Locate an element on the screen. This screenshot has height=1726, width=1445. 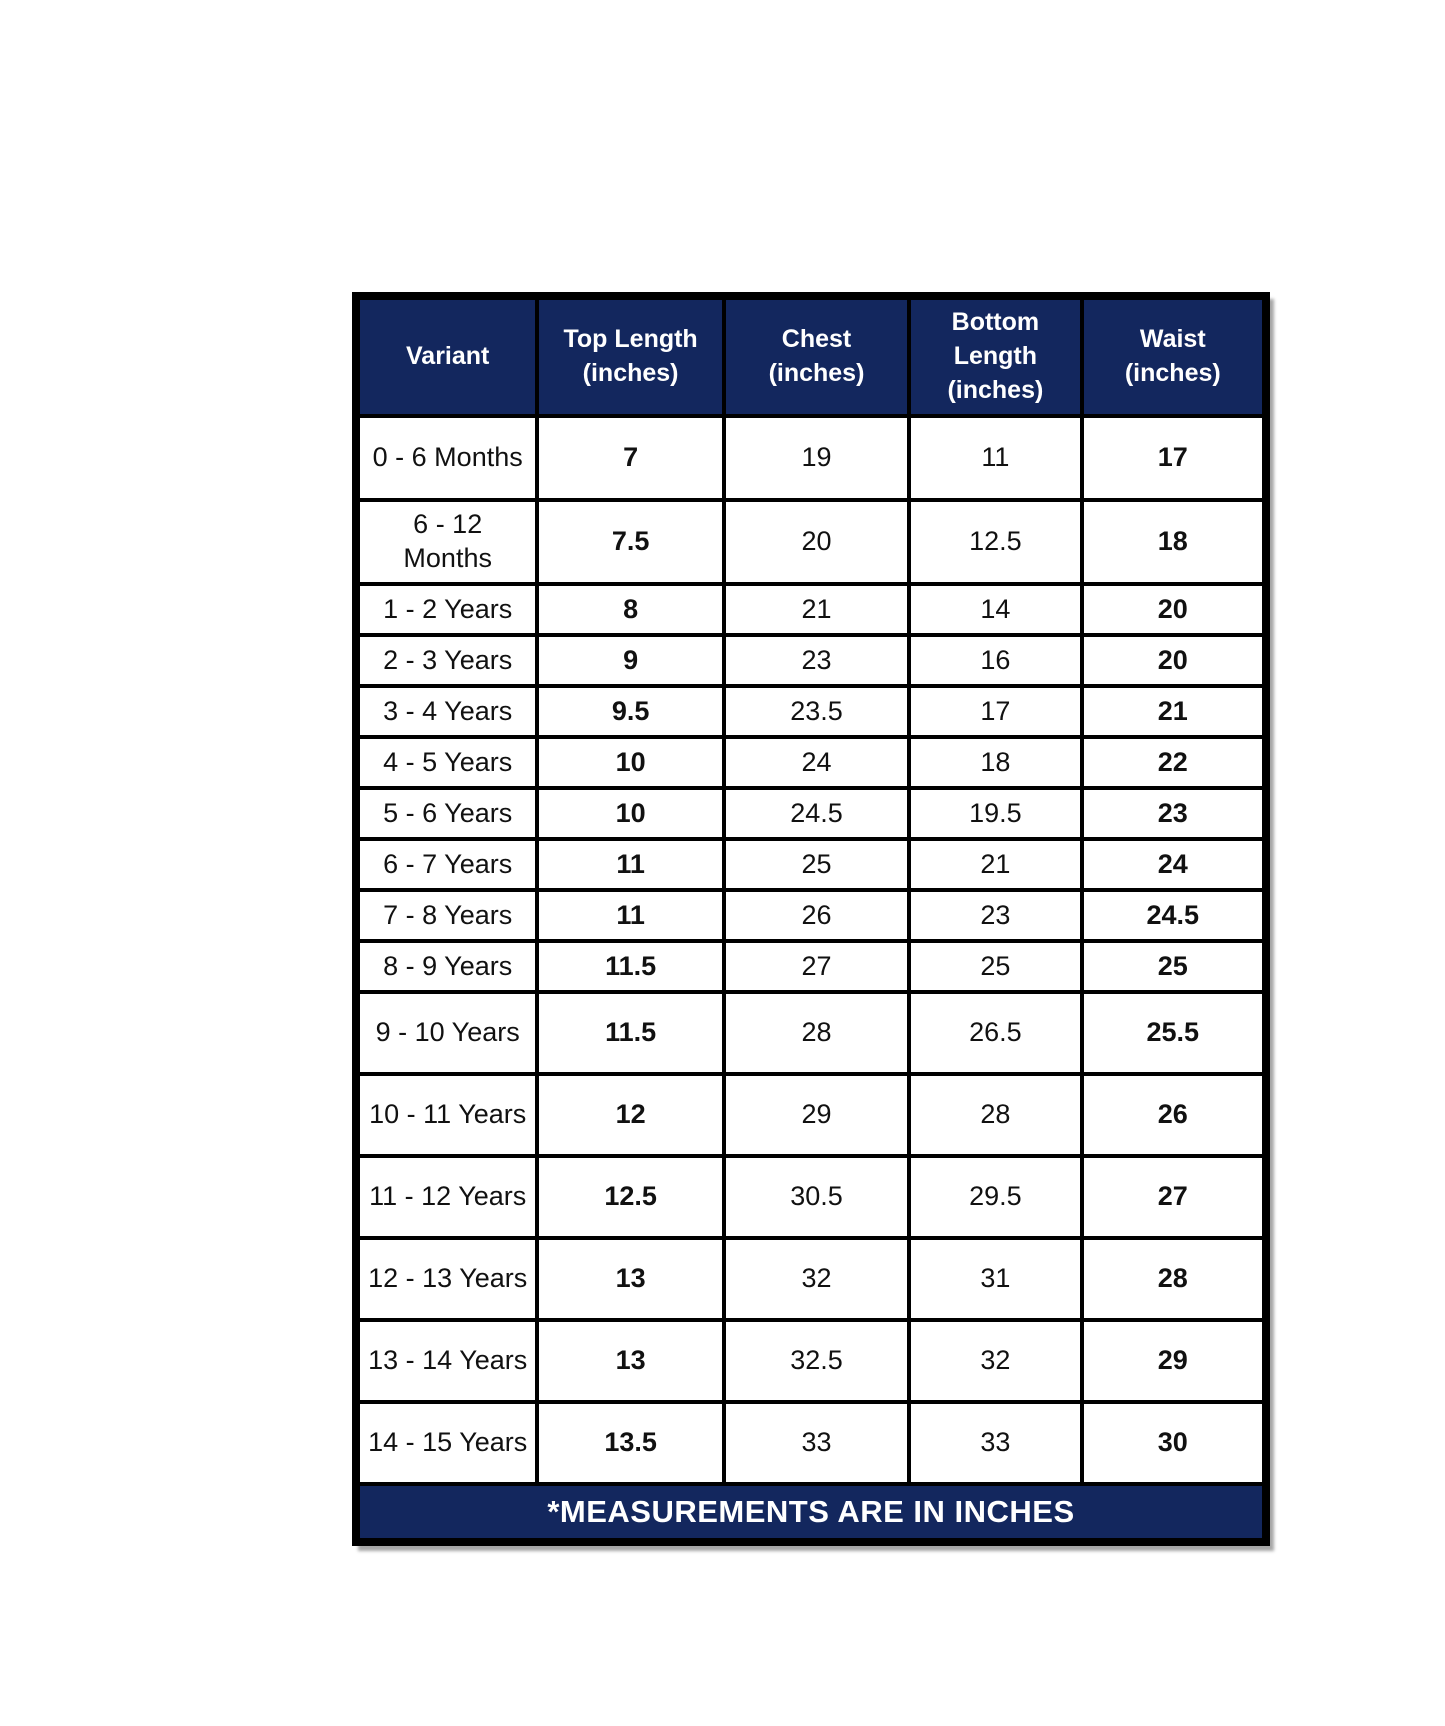
variant-cell: 7 - 8 Years is located at coordinates (446, 915).